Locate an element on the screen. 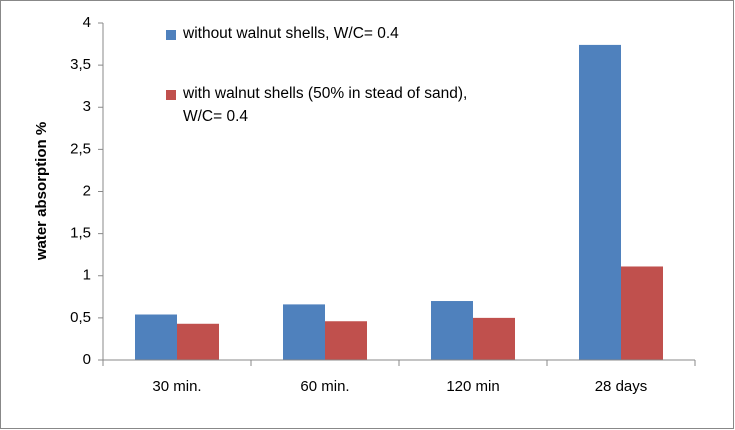  x-tick-label: 30 min. is located at coordinates (176, 386).